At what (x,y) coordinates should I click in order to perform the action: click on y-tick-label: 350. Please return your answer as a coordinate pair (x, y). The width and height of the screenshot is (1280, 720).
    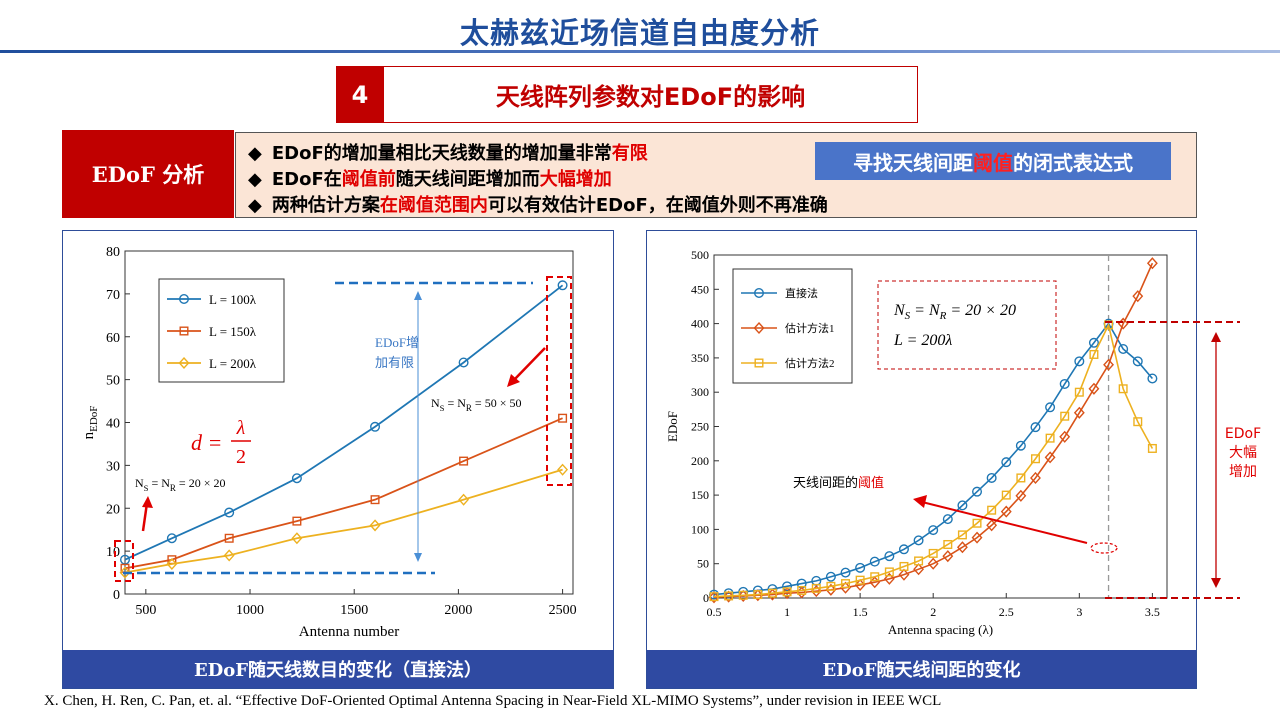
    Looking at the image, I should click on (700, 358).